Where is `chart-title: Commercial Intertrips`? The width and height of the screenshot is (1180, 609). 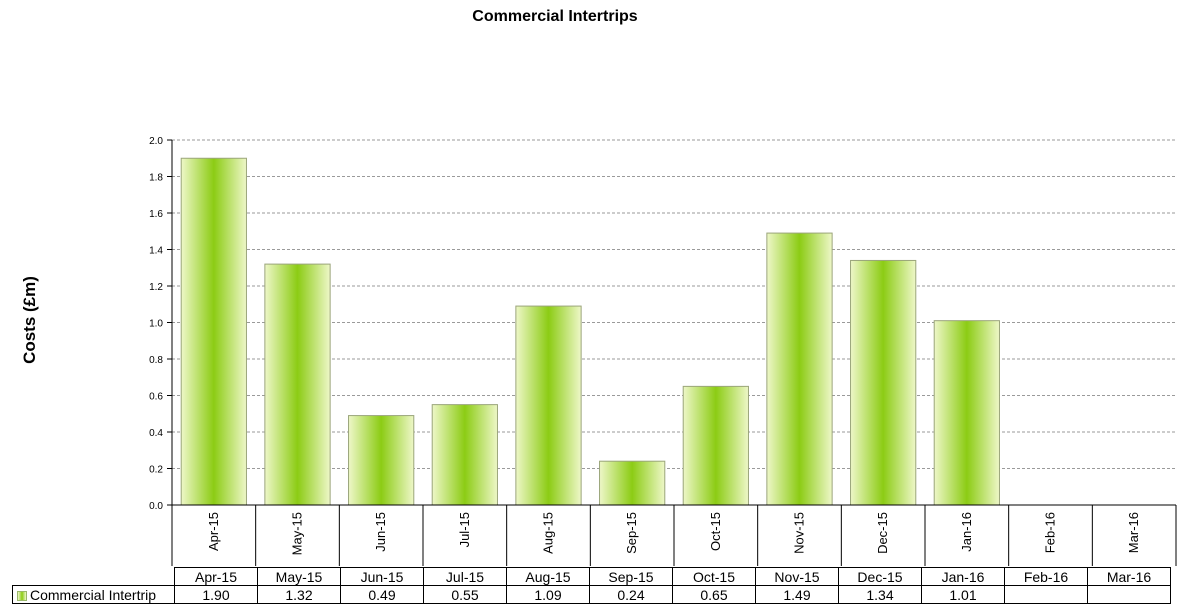 chart-title: Commercial Intertrips is located at coordinates (555, 16).